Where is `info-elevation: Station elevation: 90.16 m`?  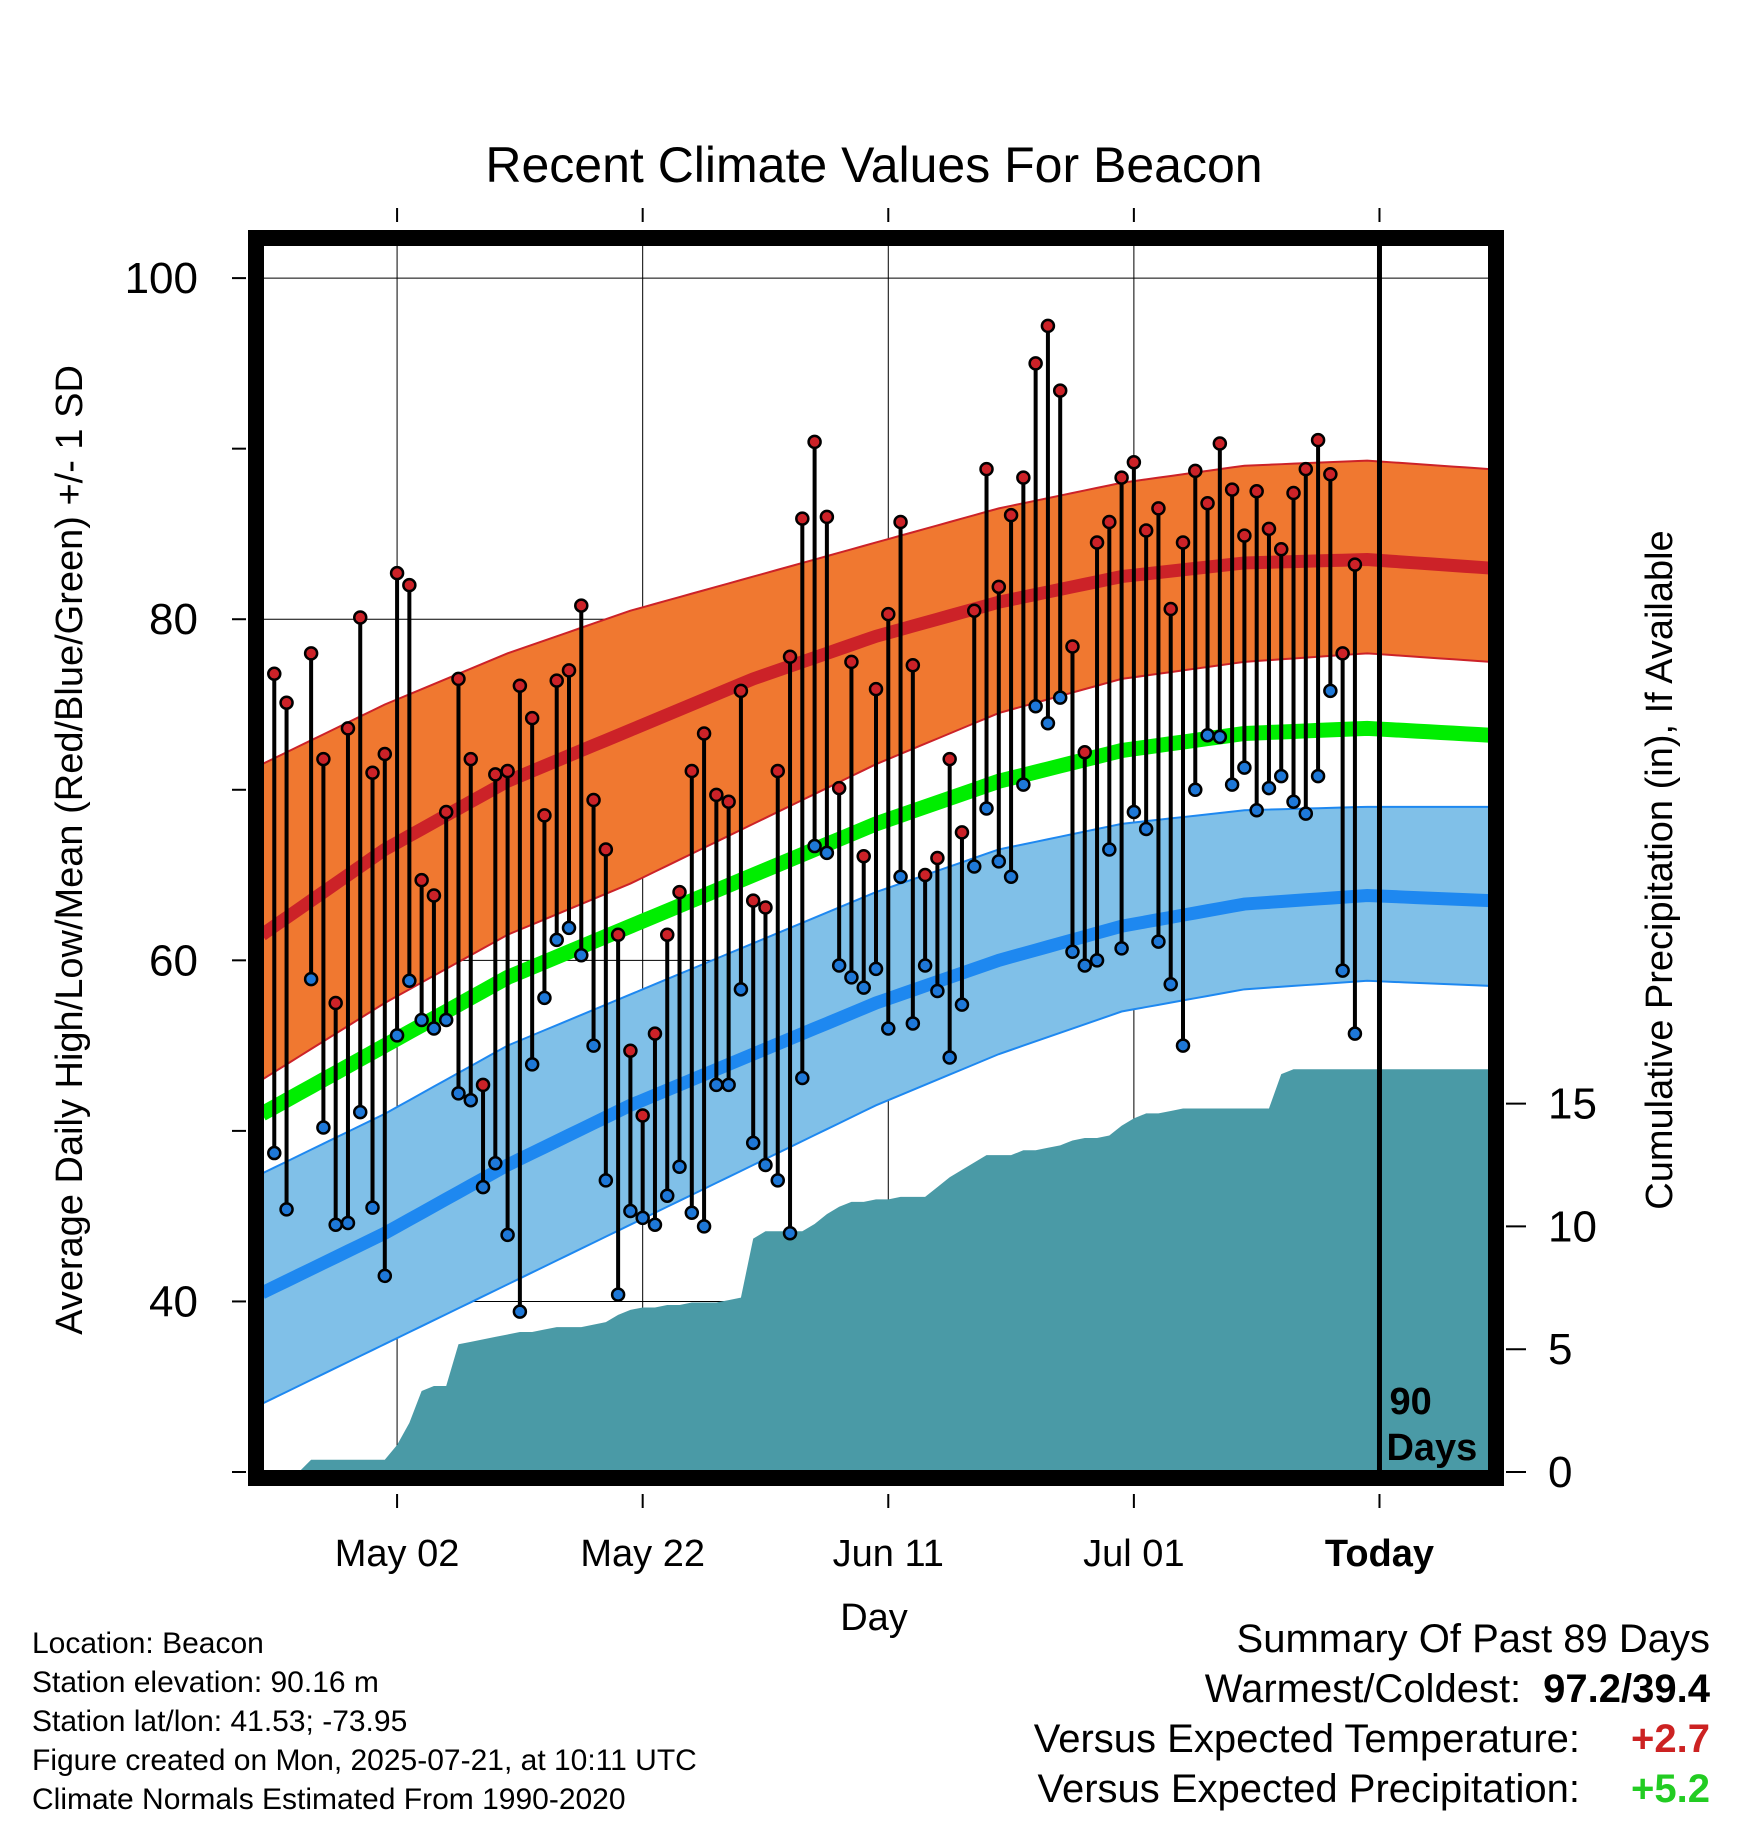
info-elevation: Station elevation: 90.16 m is located at coordinates (205, 1682).